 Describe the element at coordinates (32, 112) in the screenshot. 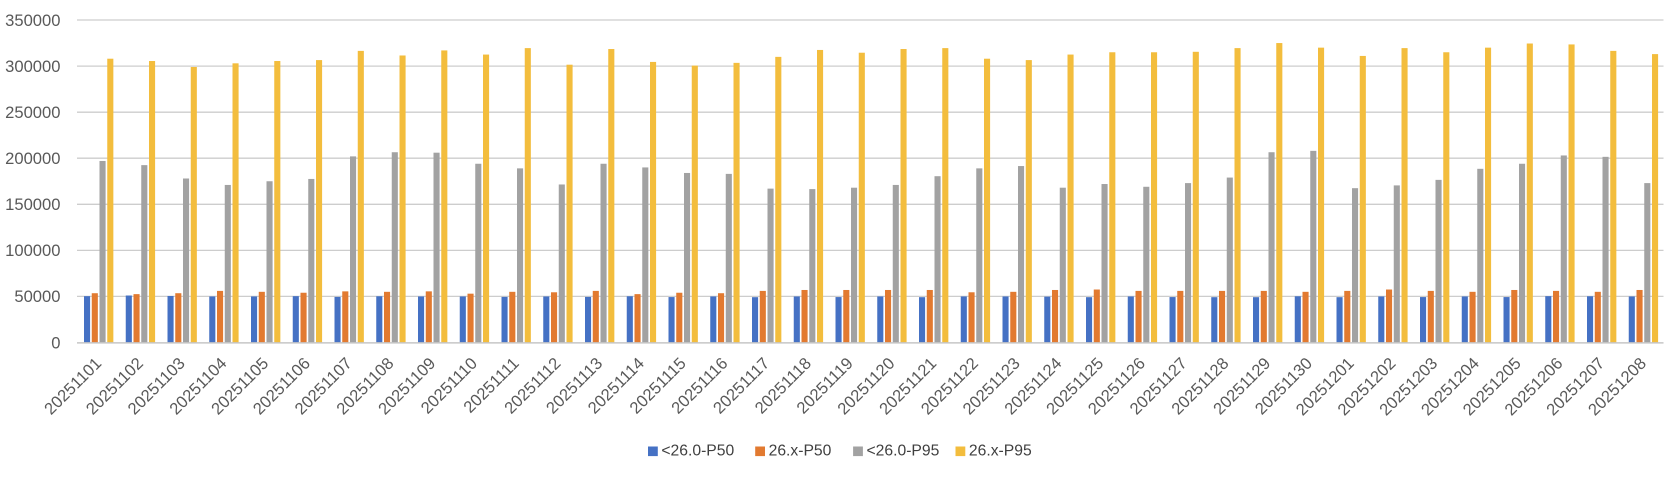

I see `svg-text: 250000` at that location.